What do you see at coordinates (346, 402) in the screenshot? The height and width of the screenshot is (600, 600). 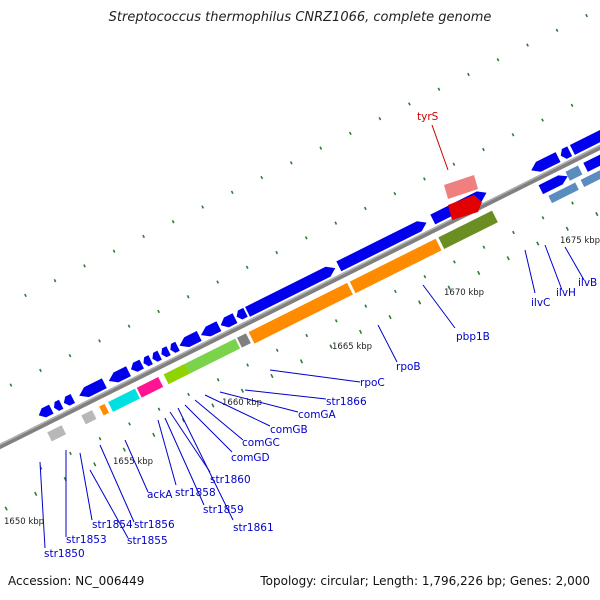 I see `gene-label: str1866` at bounding box center [346, 402].